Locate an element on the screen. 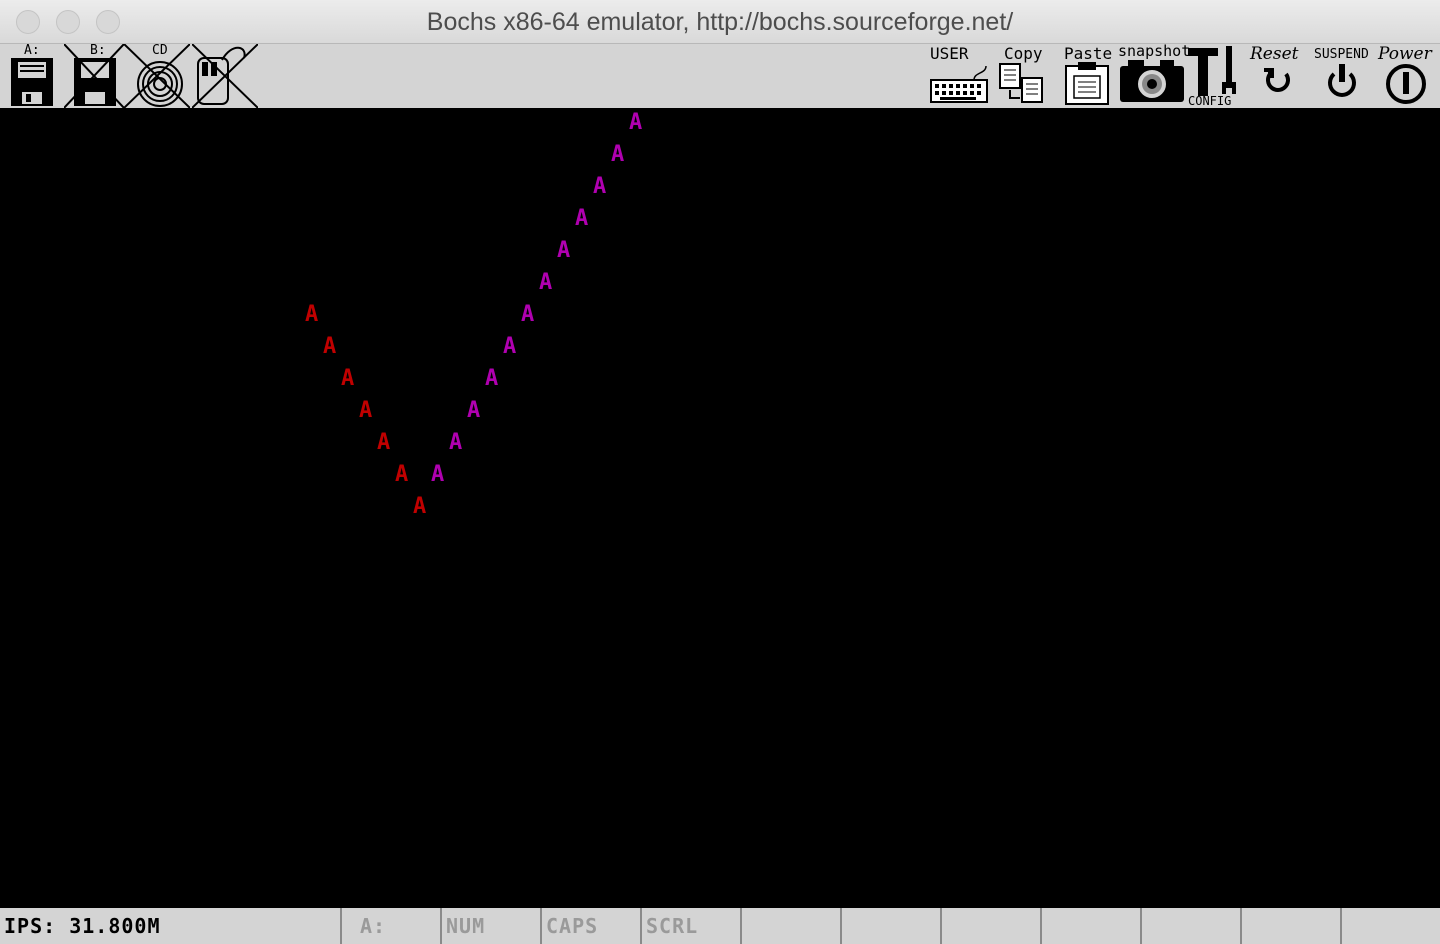 The image size is (1440, 944). close-window-button is located at coordinates (28, 22).